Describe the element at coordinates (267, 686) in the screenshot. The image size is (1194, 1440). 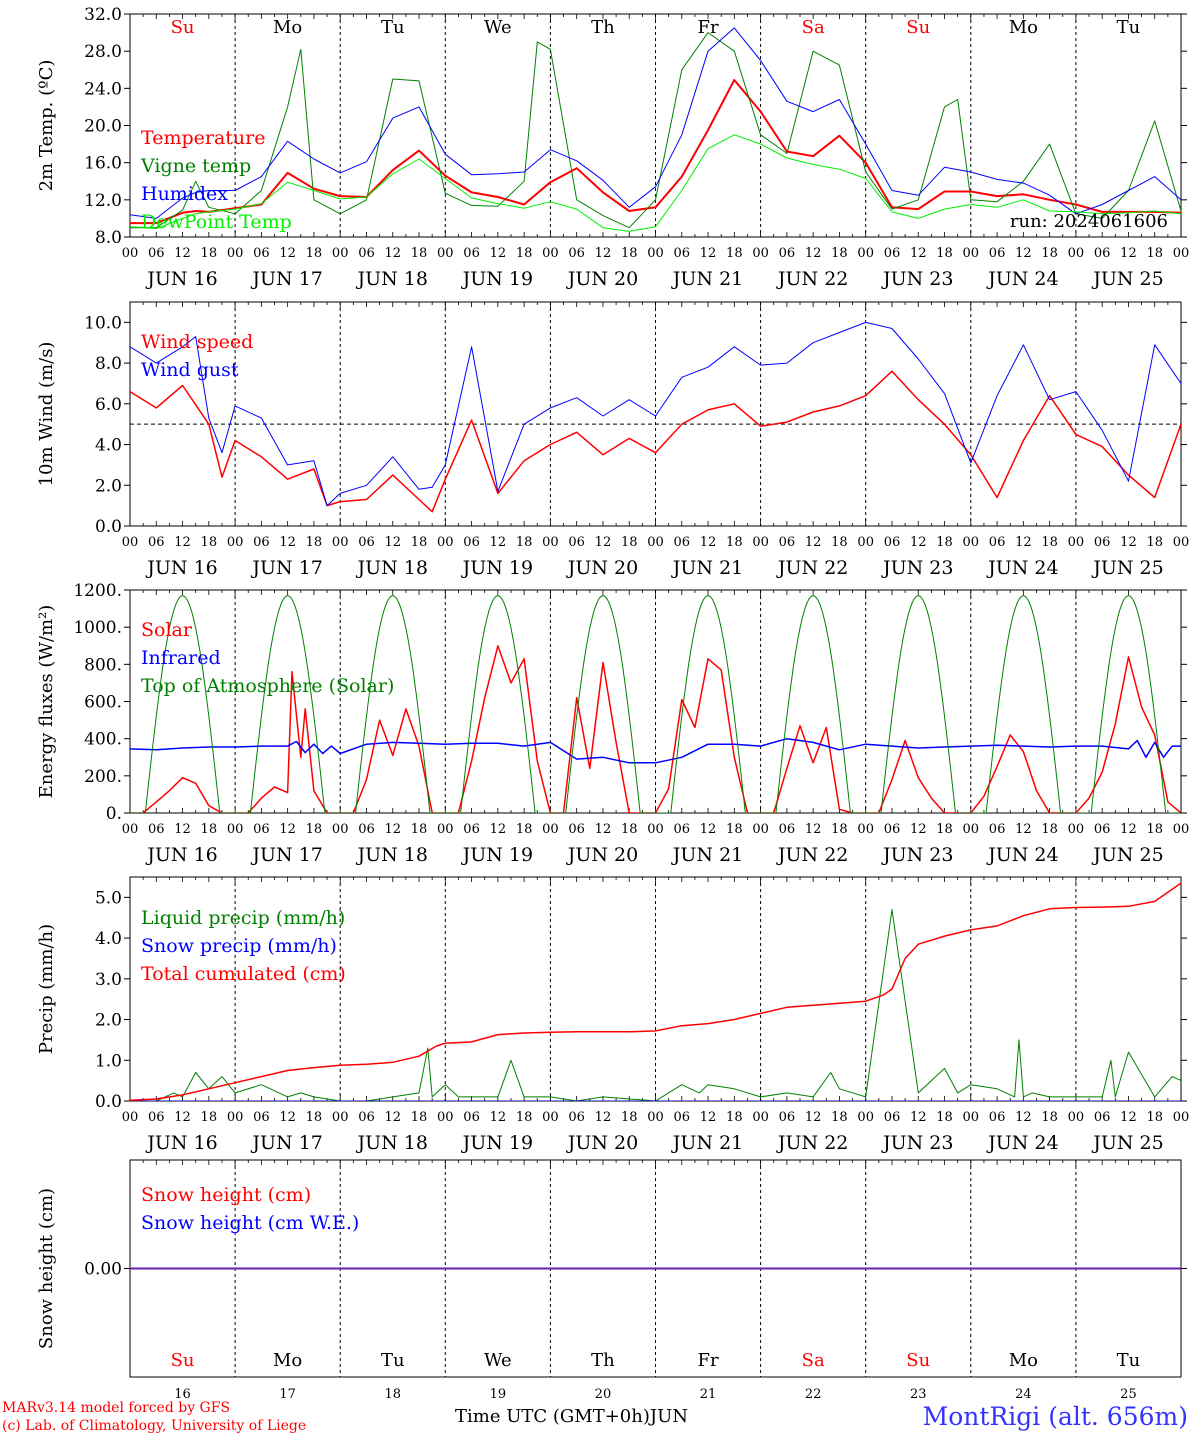
I see `legend-top-of-atmosphere-solar-: Top of Atmosphere (Solar)` at that location.